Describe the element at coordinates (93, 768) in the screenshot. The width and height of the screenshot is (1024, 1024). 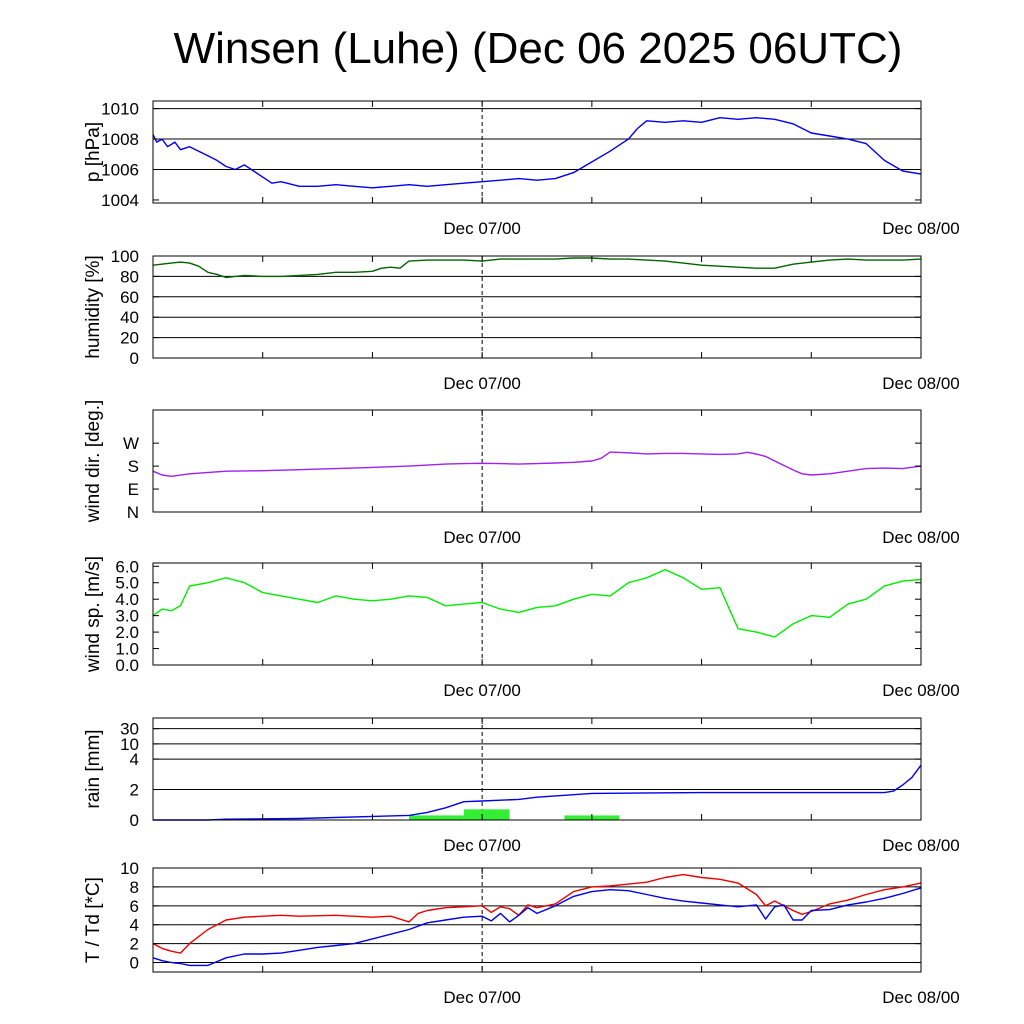
I see `y-axis-label: rain [mm]` at that location.